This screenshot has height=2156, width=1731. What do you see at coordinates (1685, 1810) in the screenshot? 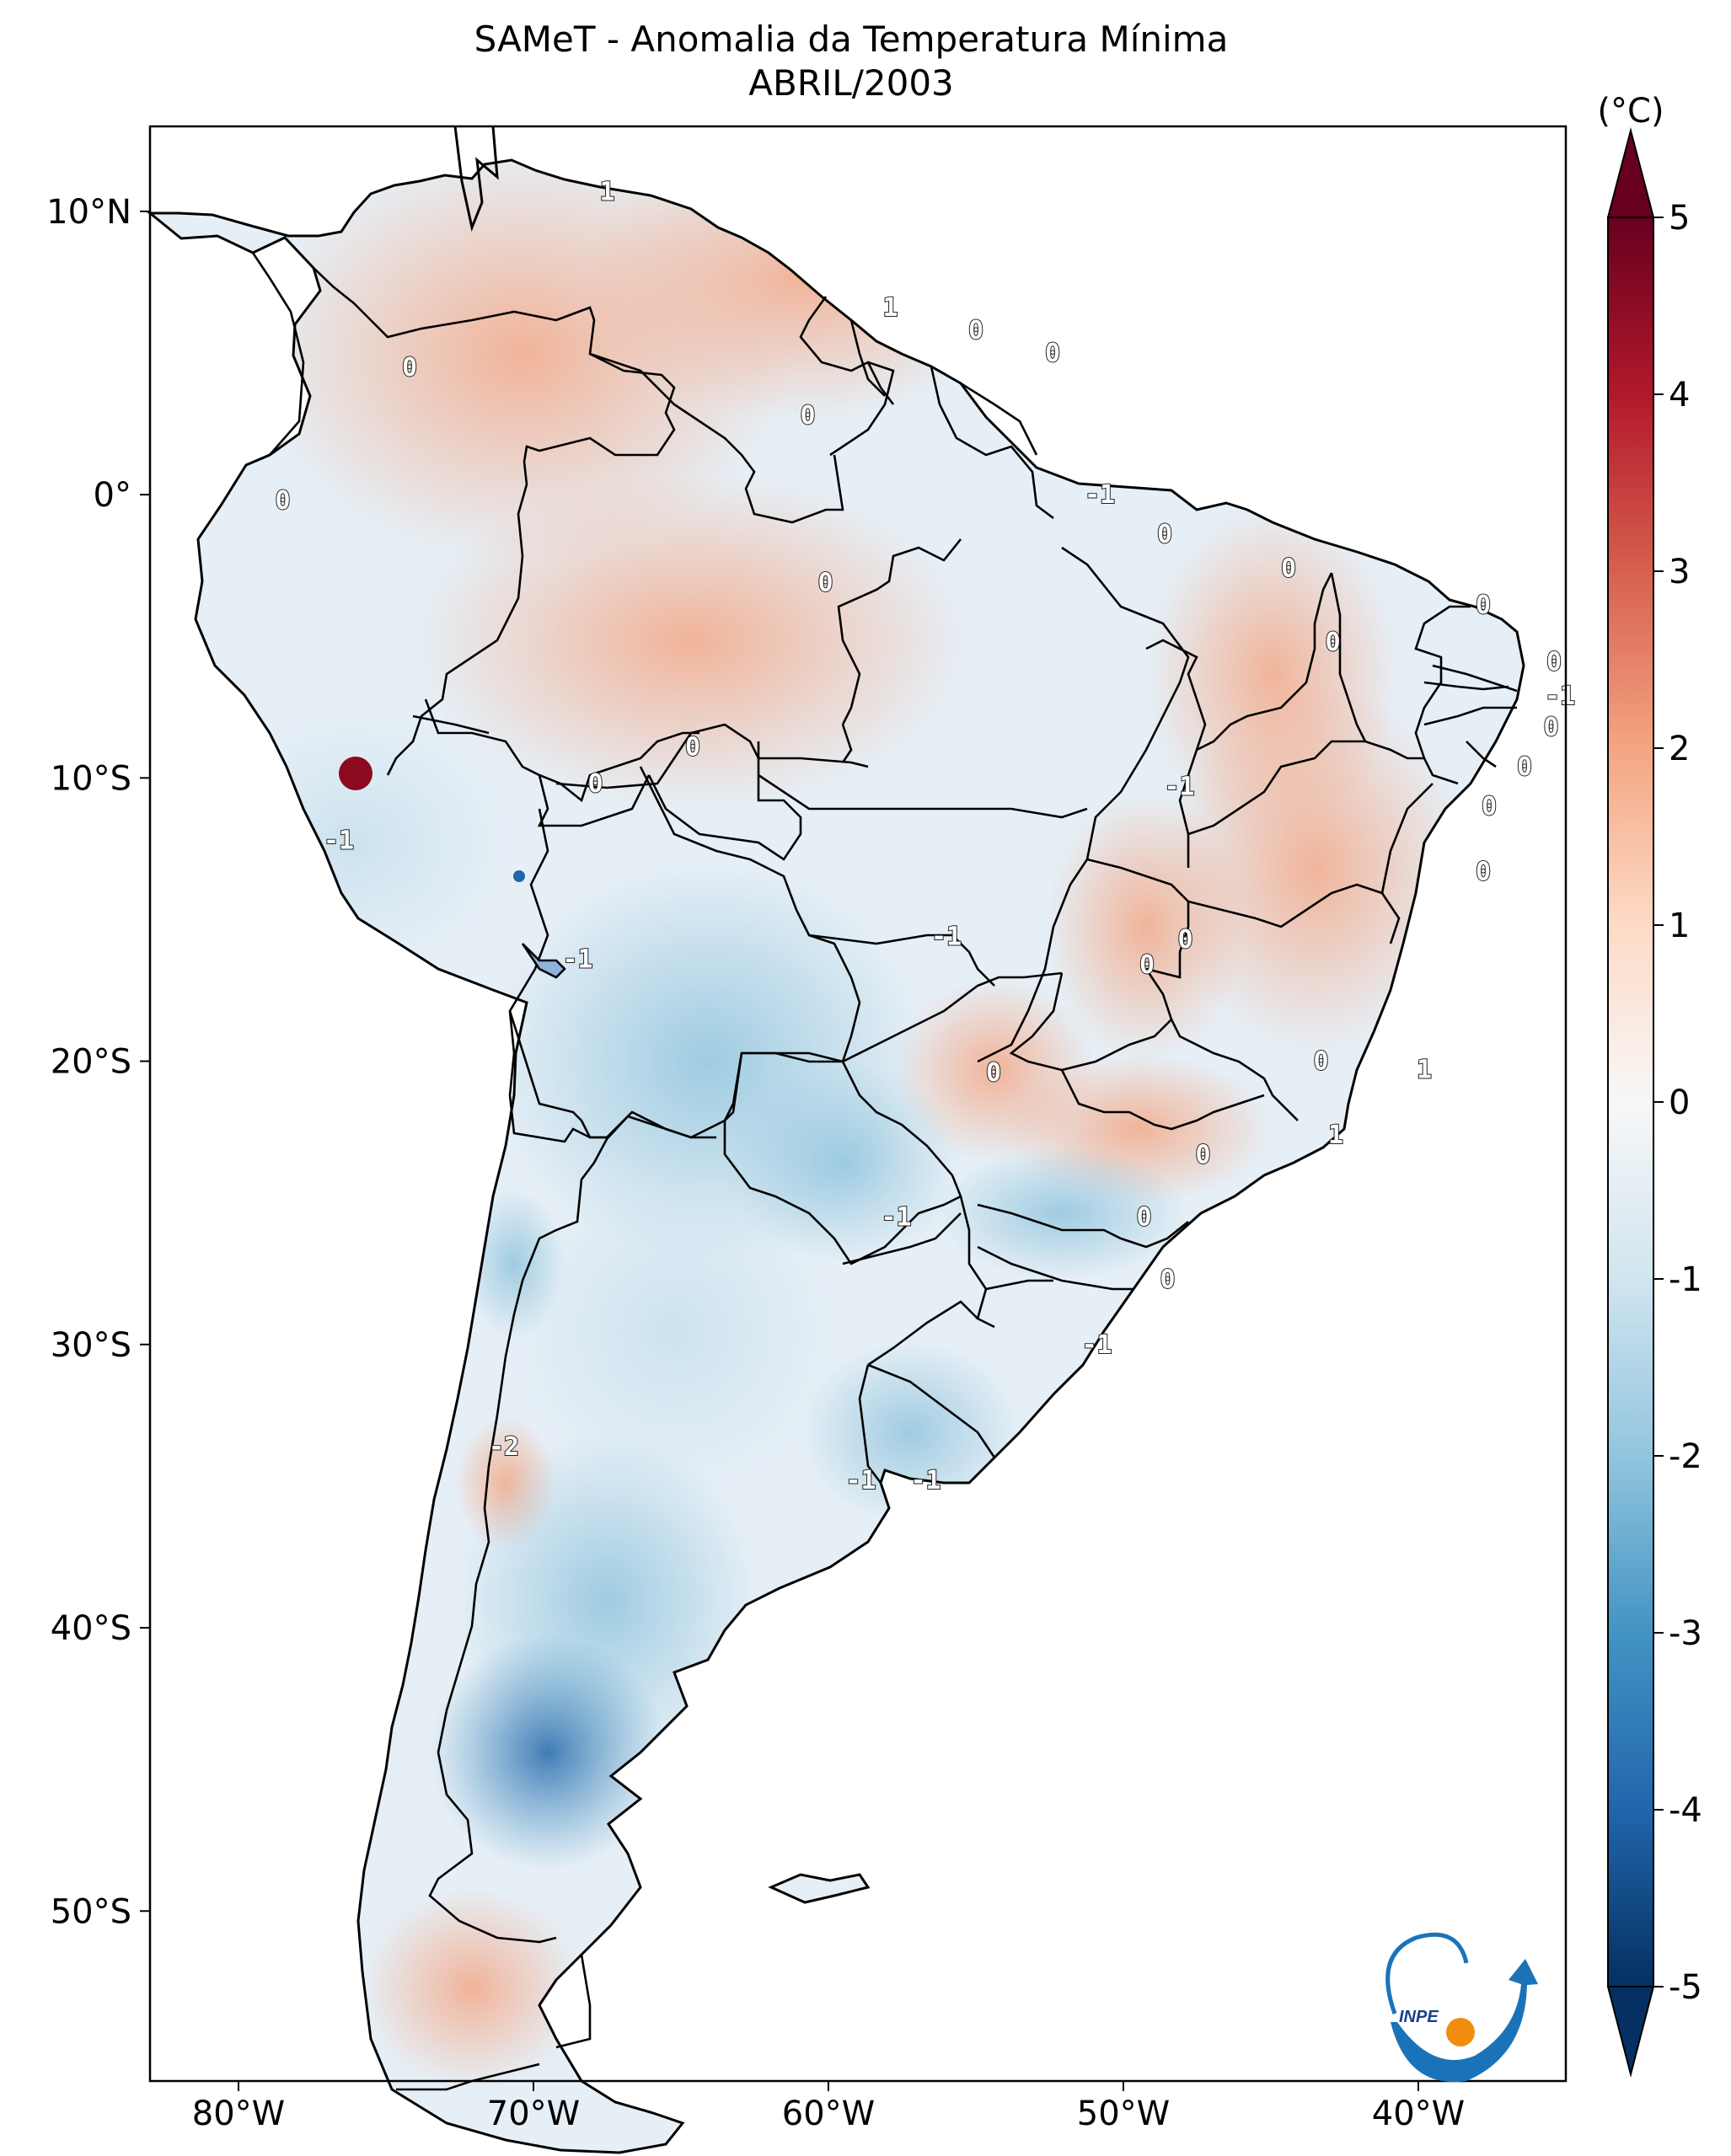
I see `colorbar-tick-label: -4` at bounding box center [1685, 1810].